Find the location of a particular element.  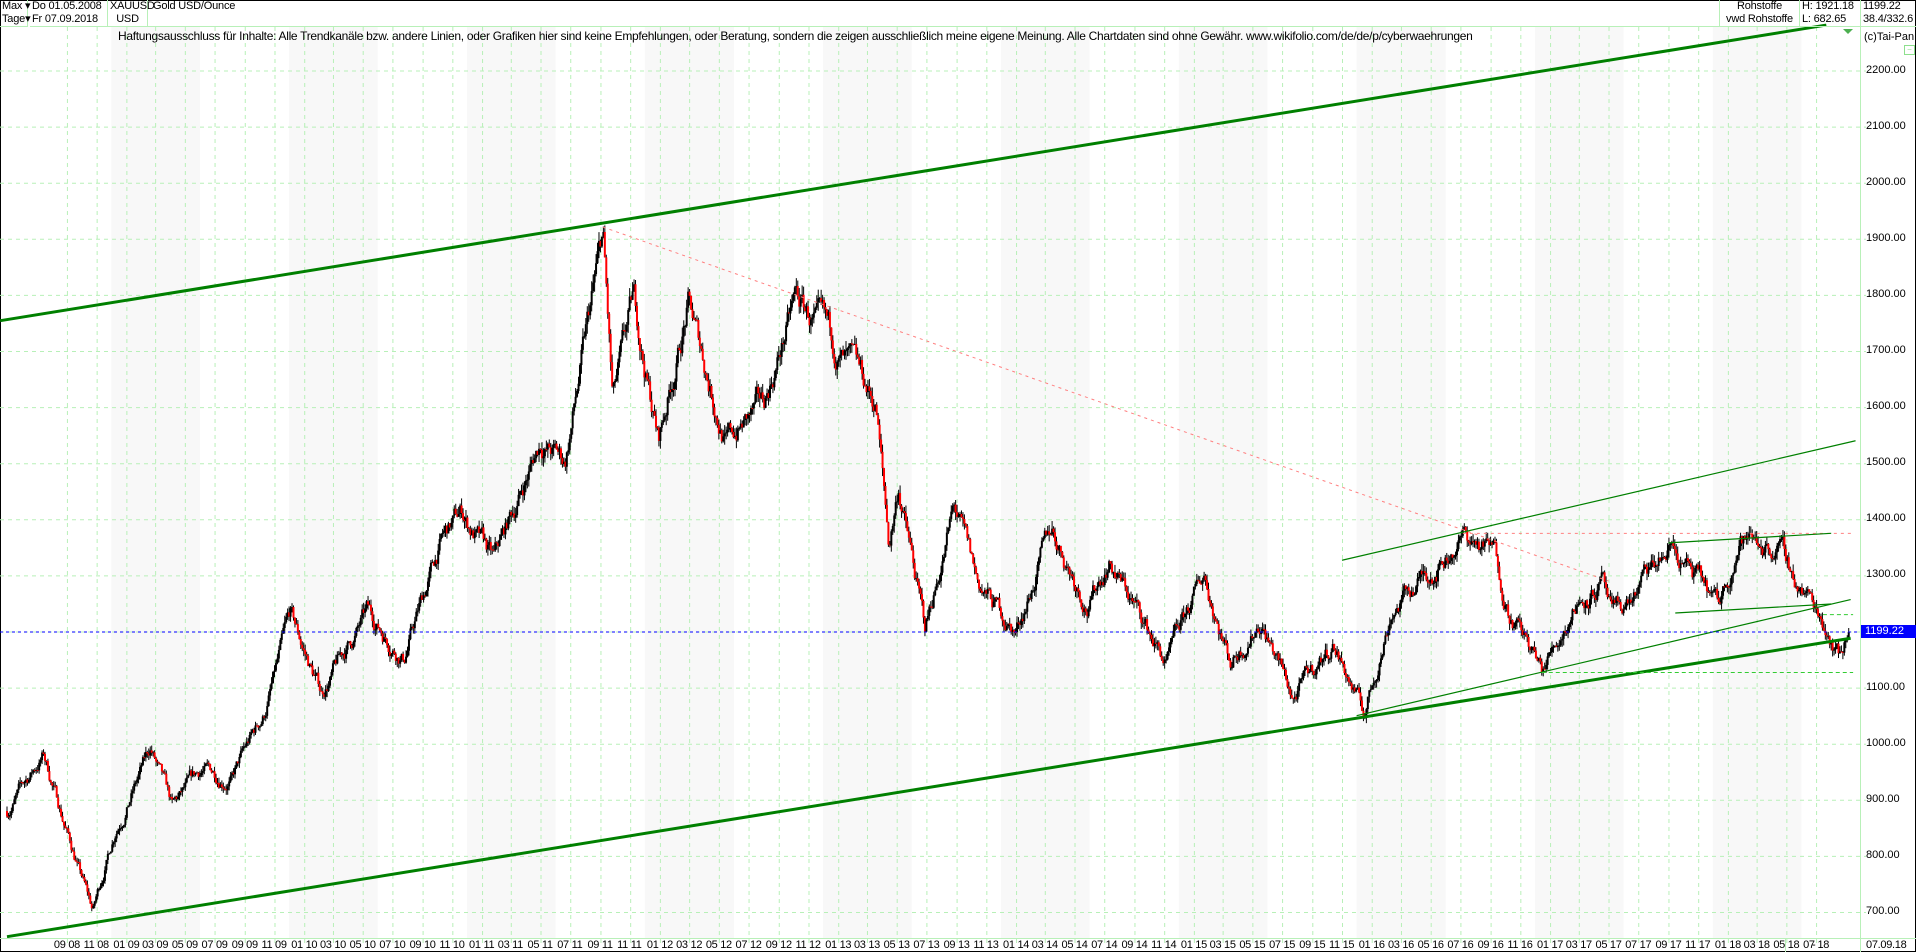

x-tick-label: 11 17 is located at coordinates (1698, 945).